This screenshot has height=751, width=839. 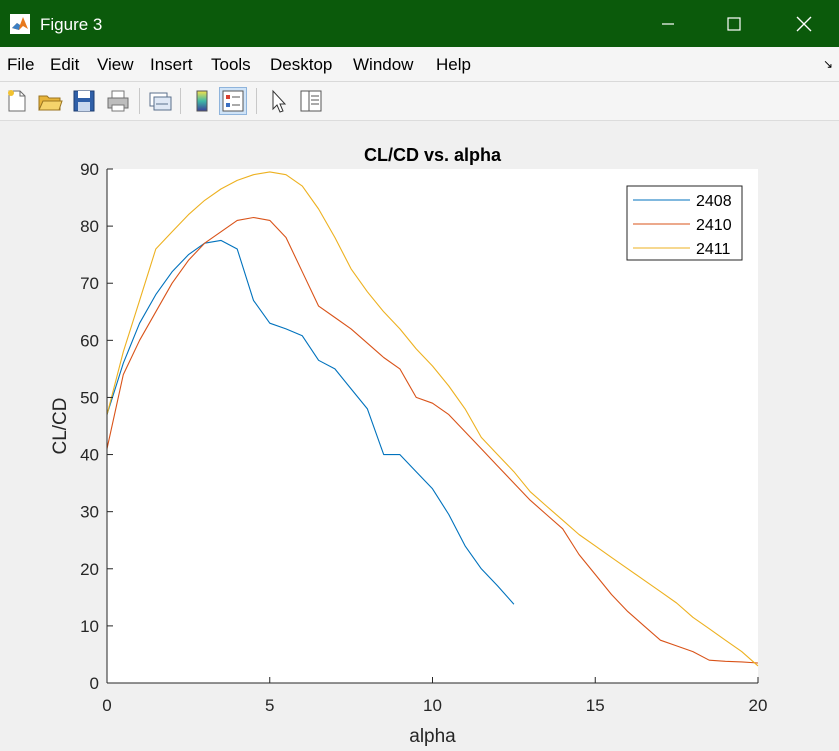 I want to click on window-title: Figure 3, so click(x=71, y=24).